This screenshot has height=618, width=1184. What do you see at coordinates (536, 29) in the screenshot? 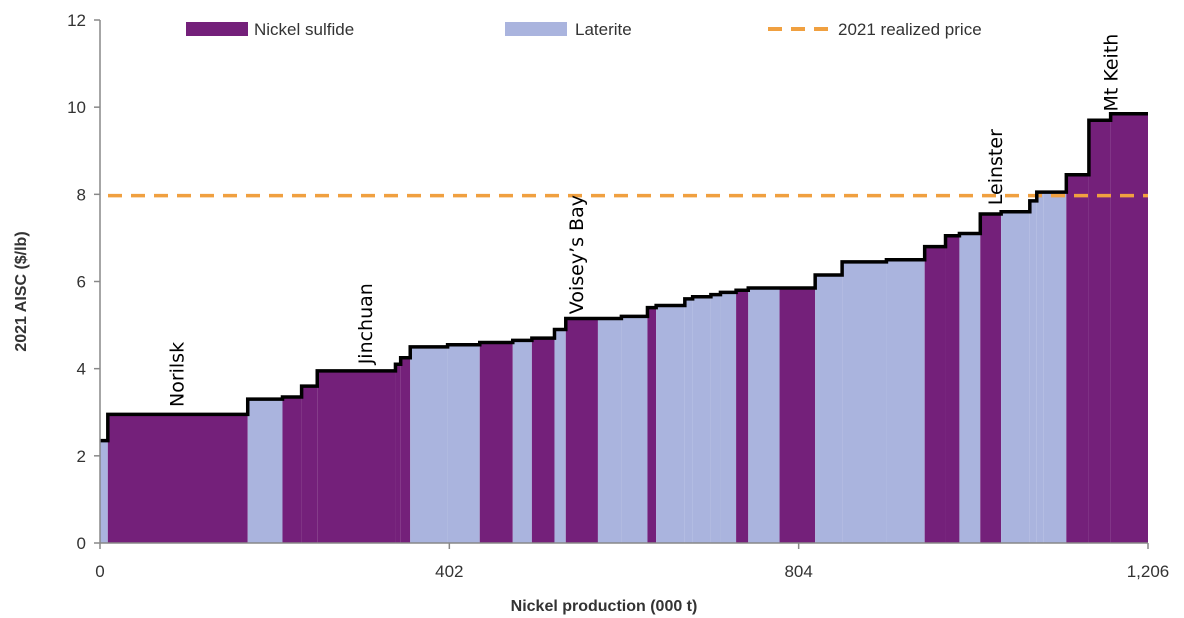
I see `legend-swatch-laterite` at bounding box center [536, 29].